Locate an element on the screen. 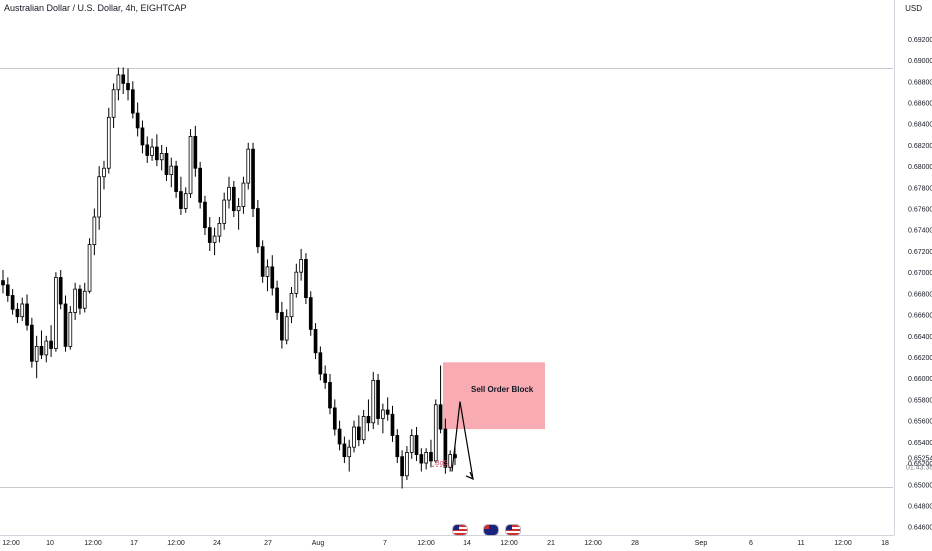  arrow-head is located at coordinates (470, 476).